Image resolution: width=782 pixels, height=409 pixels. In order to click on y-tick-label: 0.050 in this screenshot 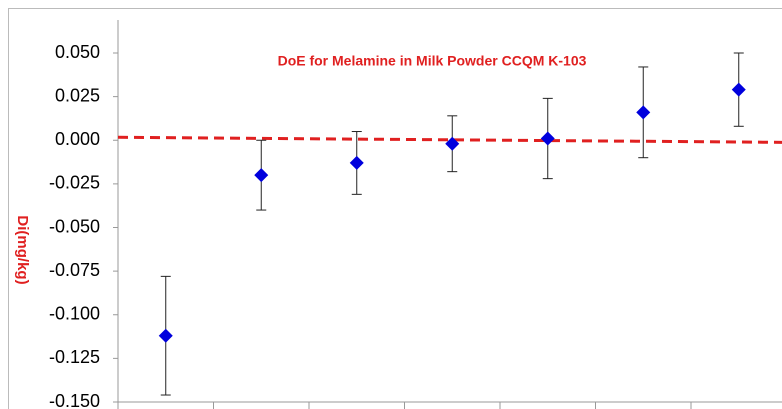, I will do `click(77, 52)`.